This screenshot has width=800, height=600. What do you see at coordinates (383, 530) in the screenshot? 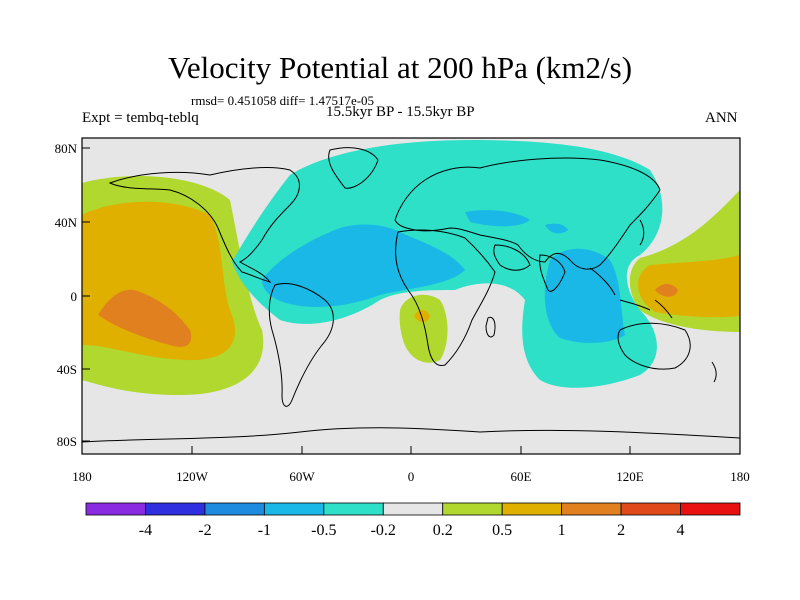
I see `colorbar-label: -0.2` at bounding box center [383, 530].